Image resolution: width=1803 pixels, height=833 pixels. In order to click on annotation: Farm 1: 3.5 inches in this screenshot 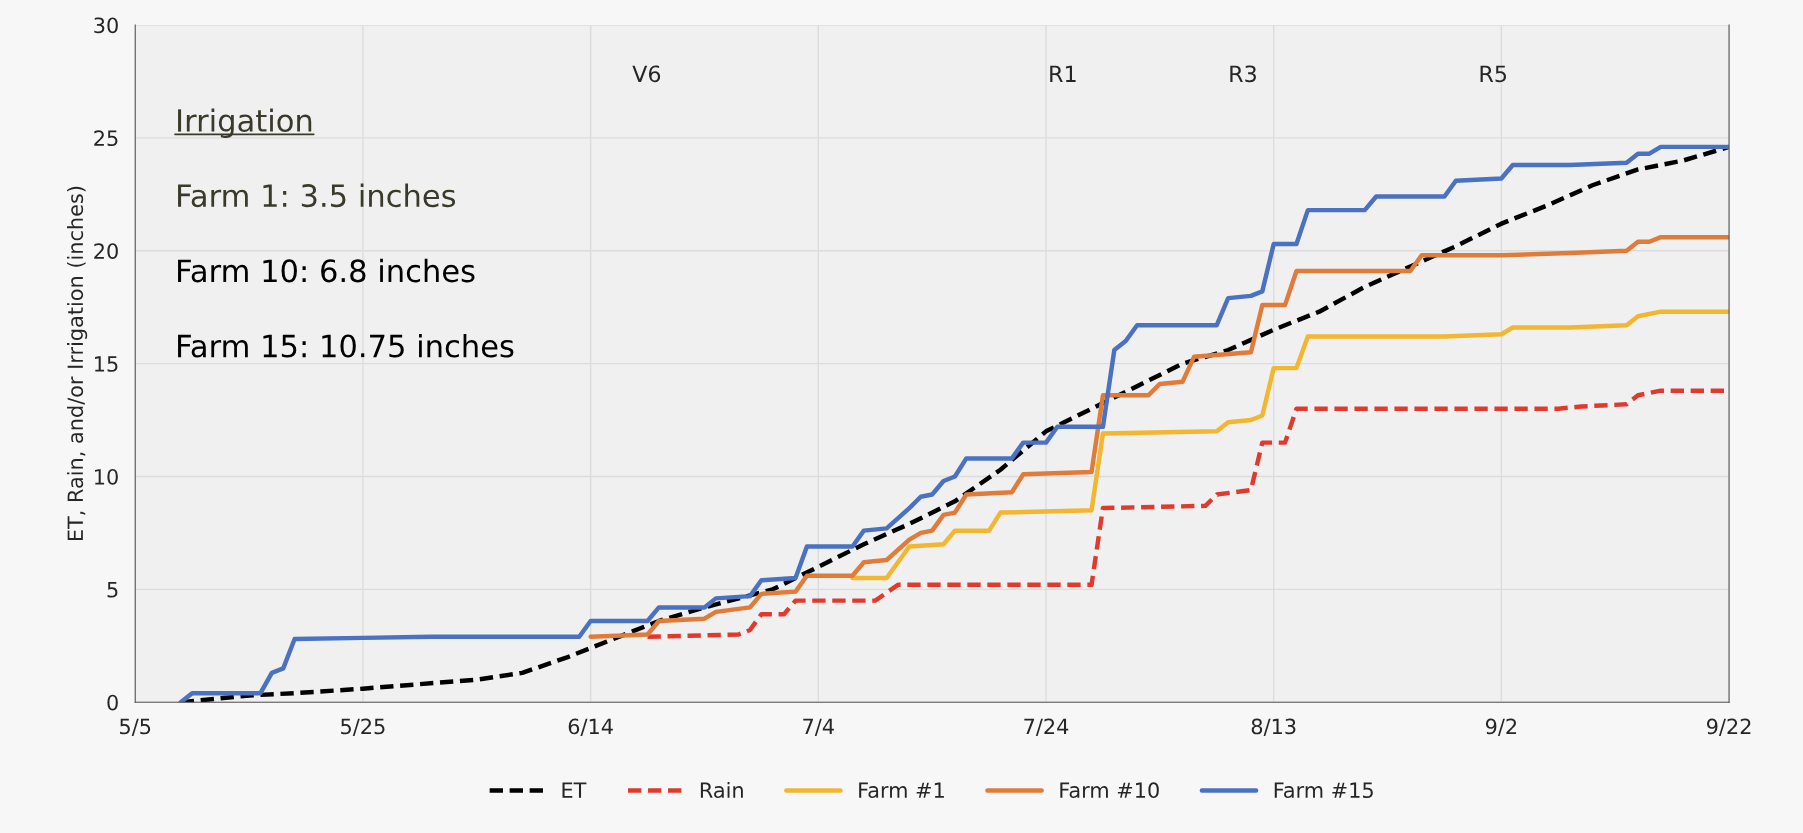, I will do `click(317, 195)`.